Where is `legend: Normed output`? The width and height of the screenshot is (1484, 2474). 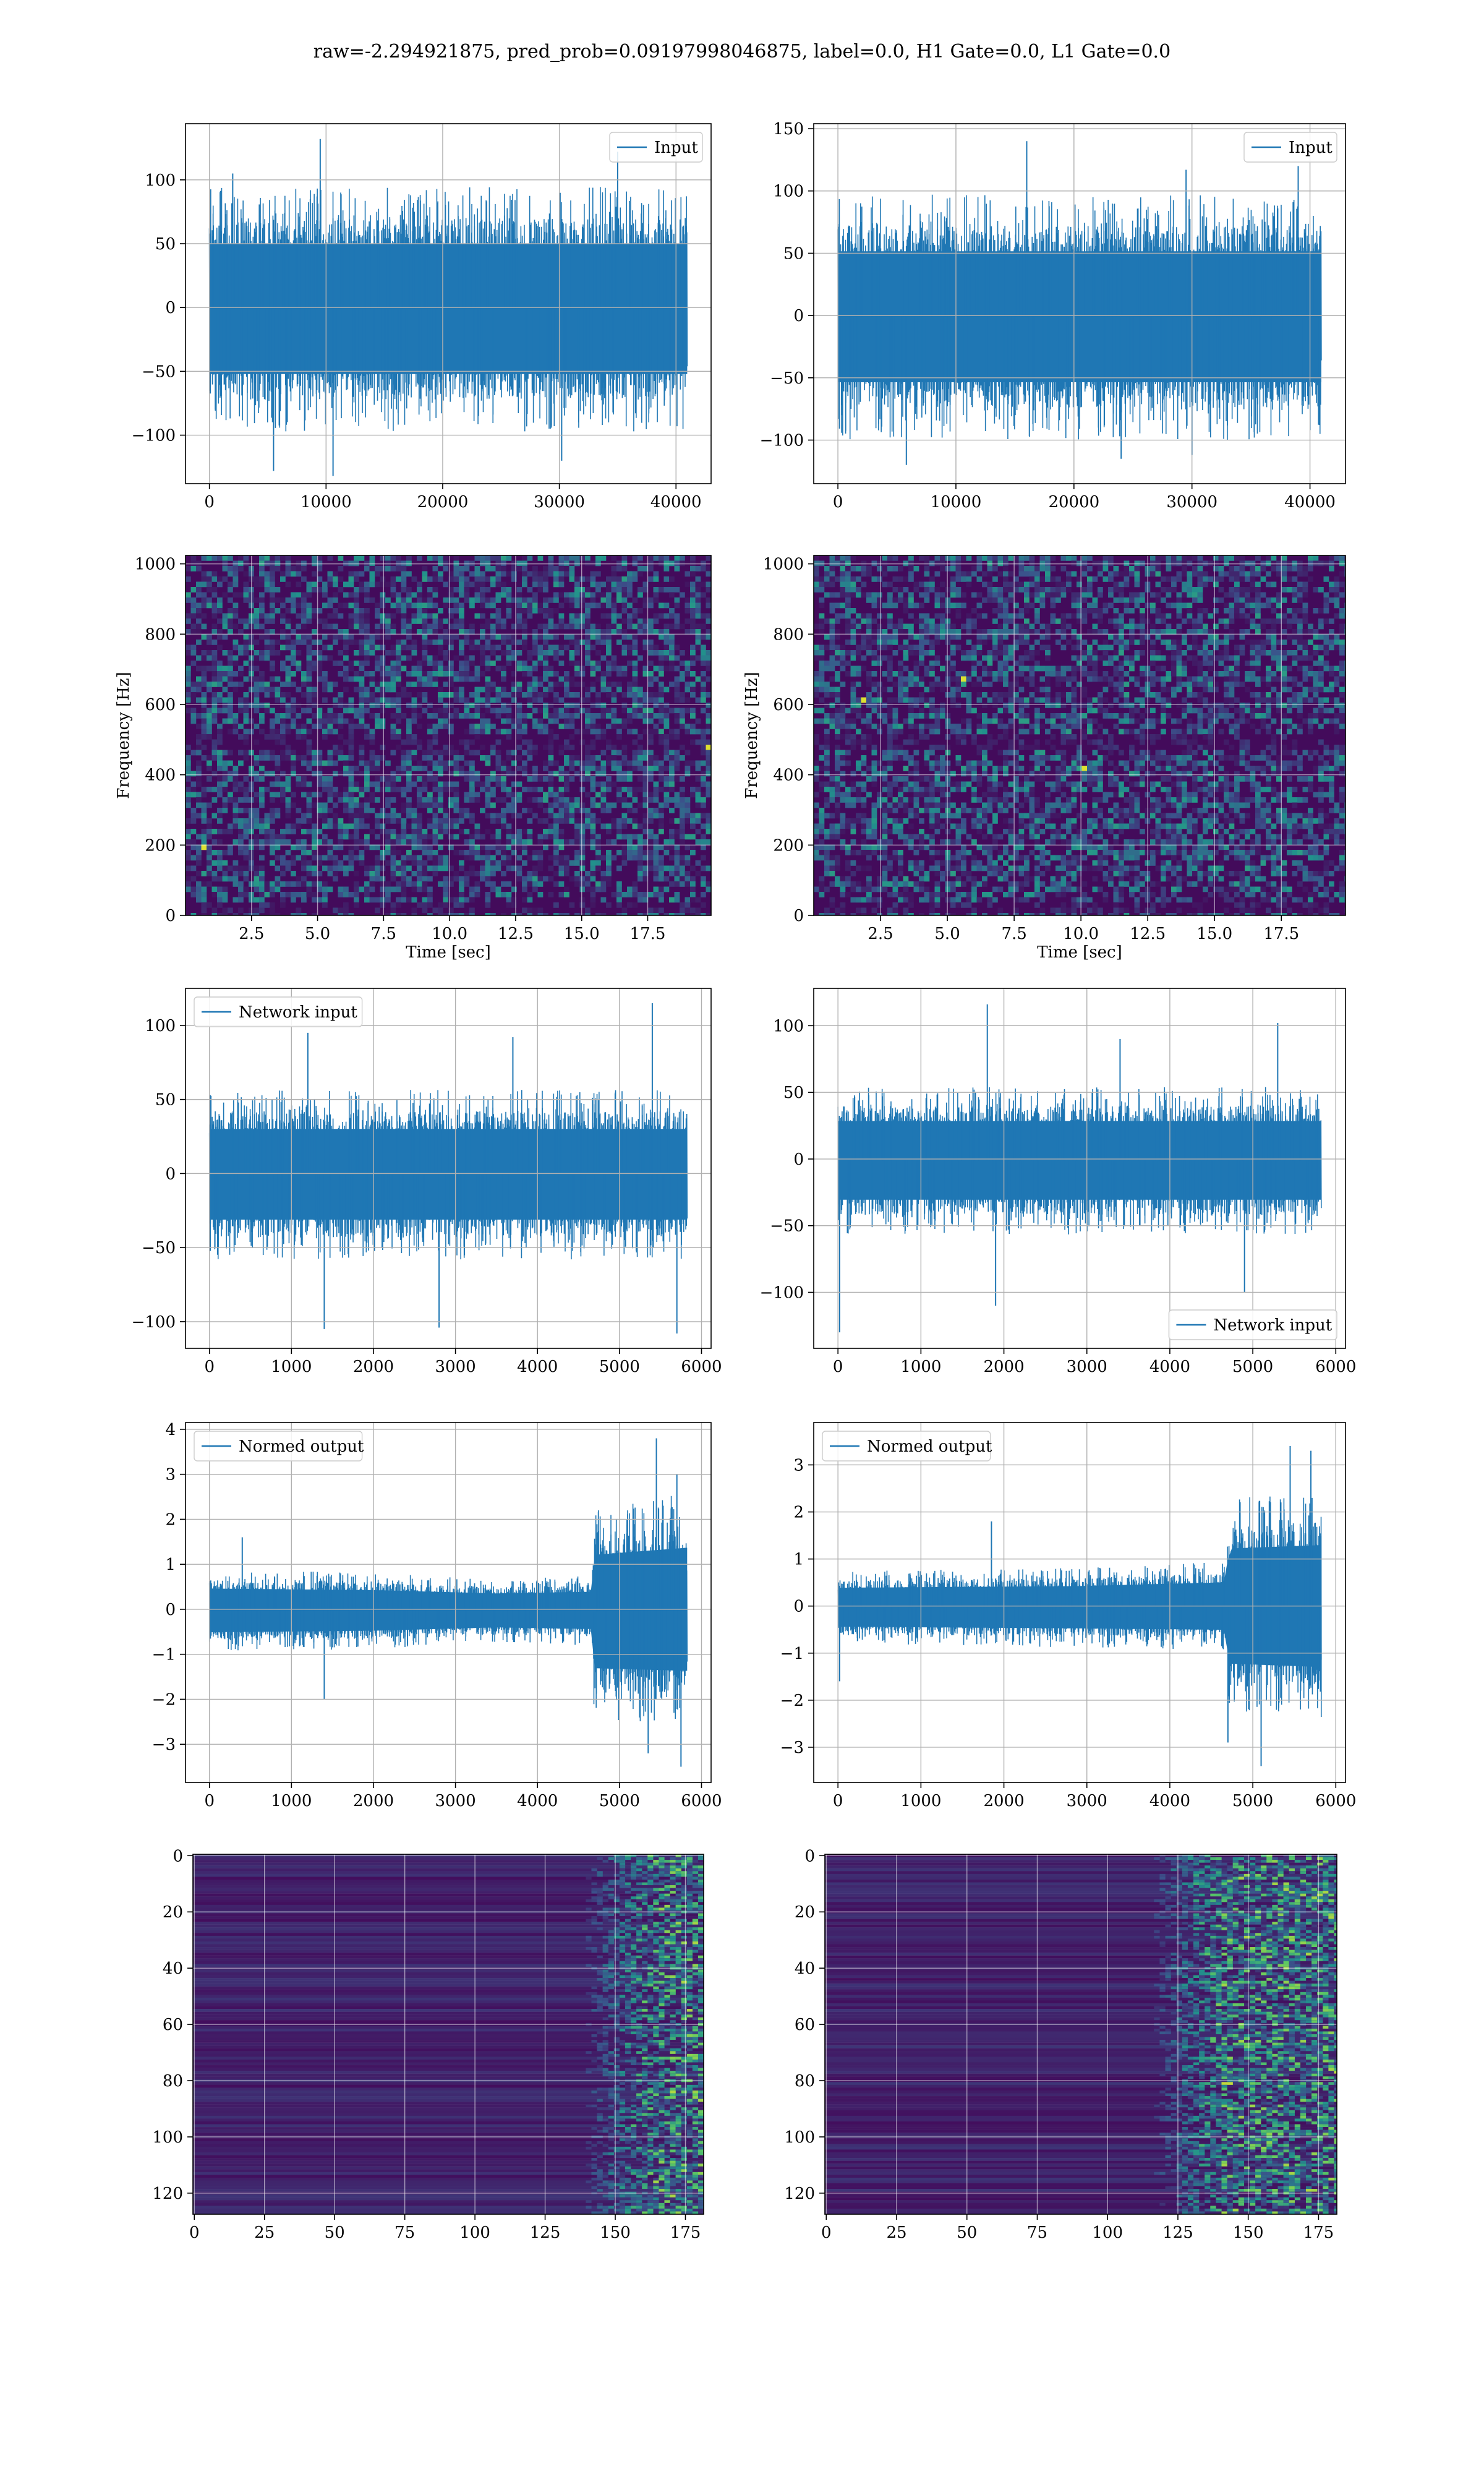
legend: Normed output is located at coordinates (279, 1446).